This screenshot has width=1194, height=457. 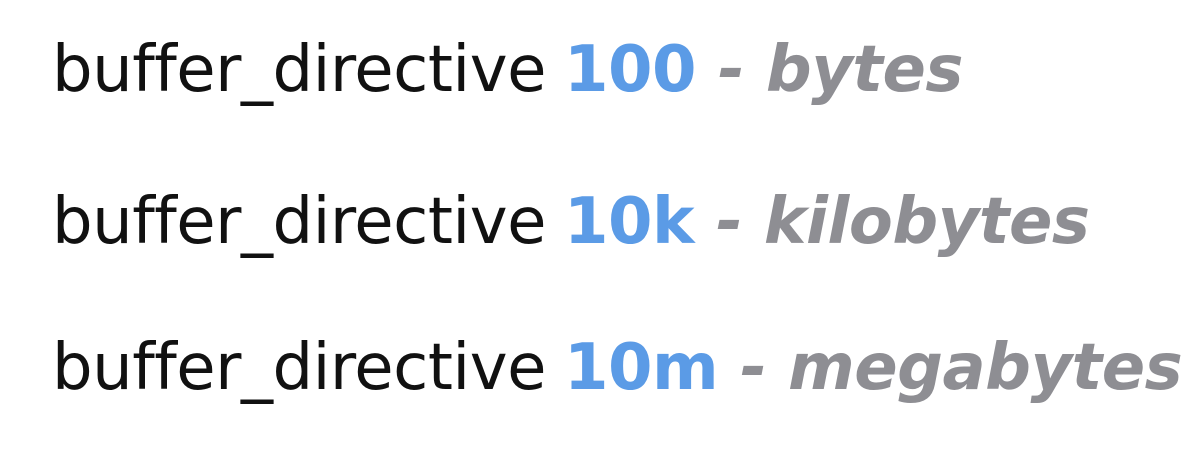 What do you see at coordinates (961, 368) in the screenshot?
I see `directive-unit: - megabytes` at bounding box center [961, 368].